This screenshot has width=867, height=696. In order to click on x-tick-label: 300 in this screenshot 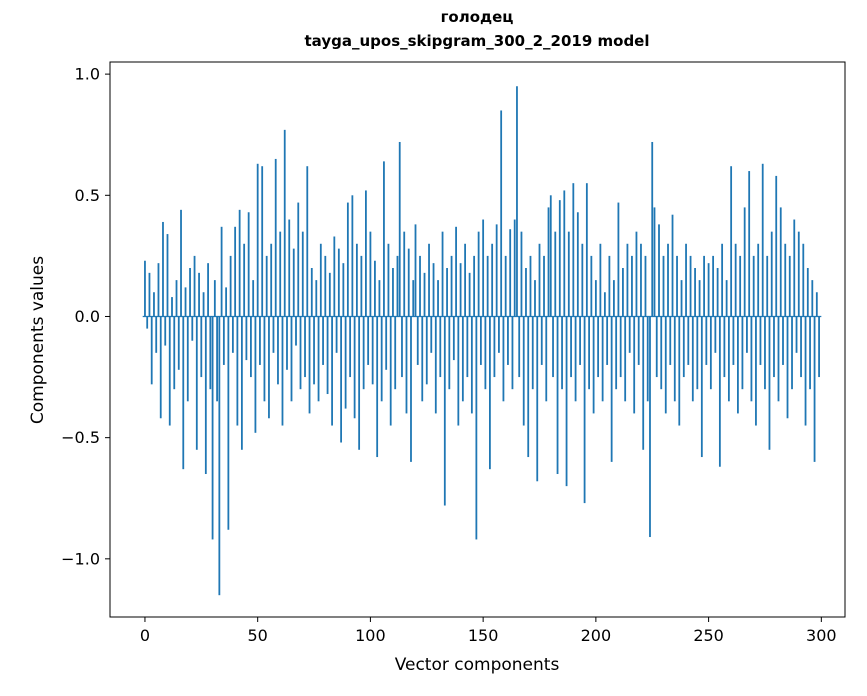, I will do `click(821, 635)`.